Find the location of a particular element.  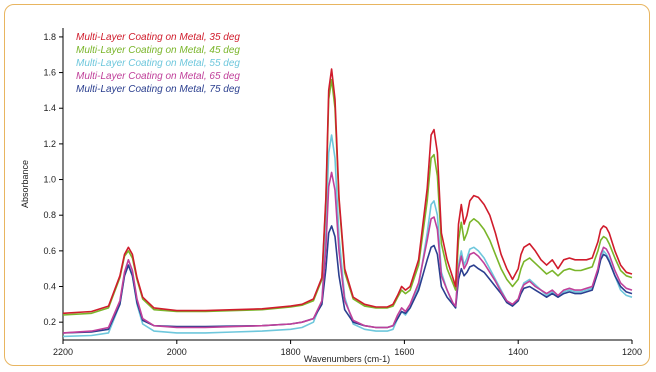

legend-entry-1: Multi-Layer Coating on Metal, 35 deg is located at coordinates (158, 37).